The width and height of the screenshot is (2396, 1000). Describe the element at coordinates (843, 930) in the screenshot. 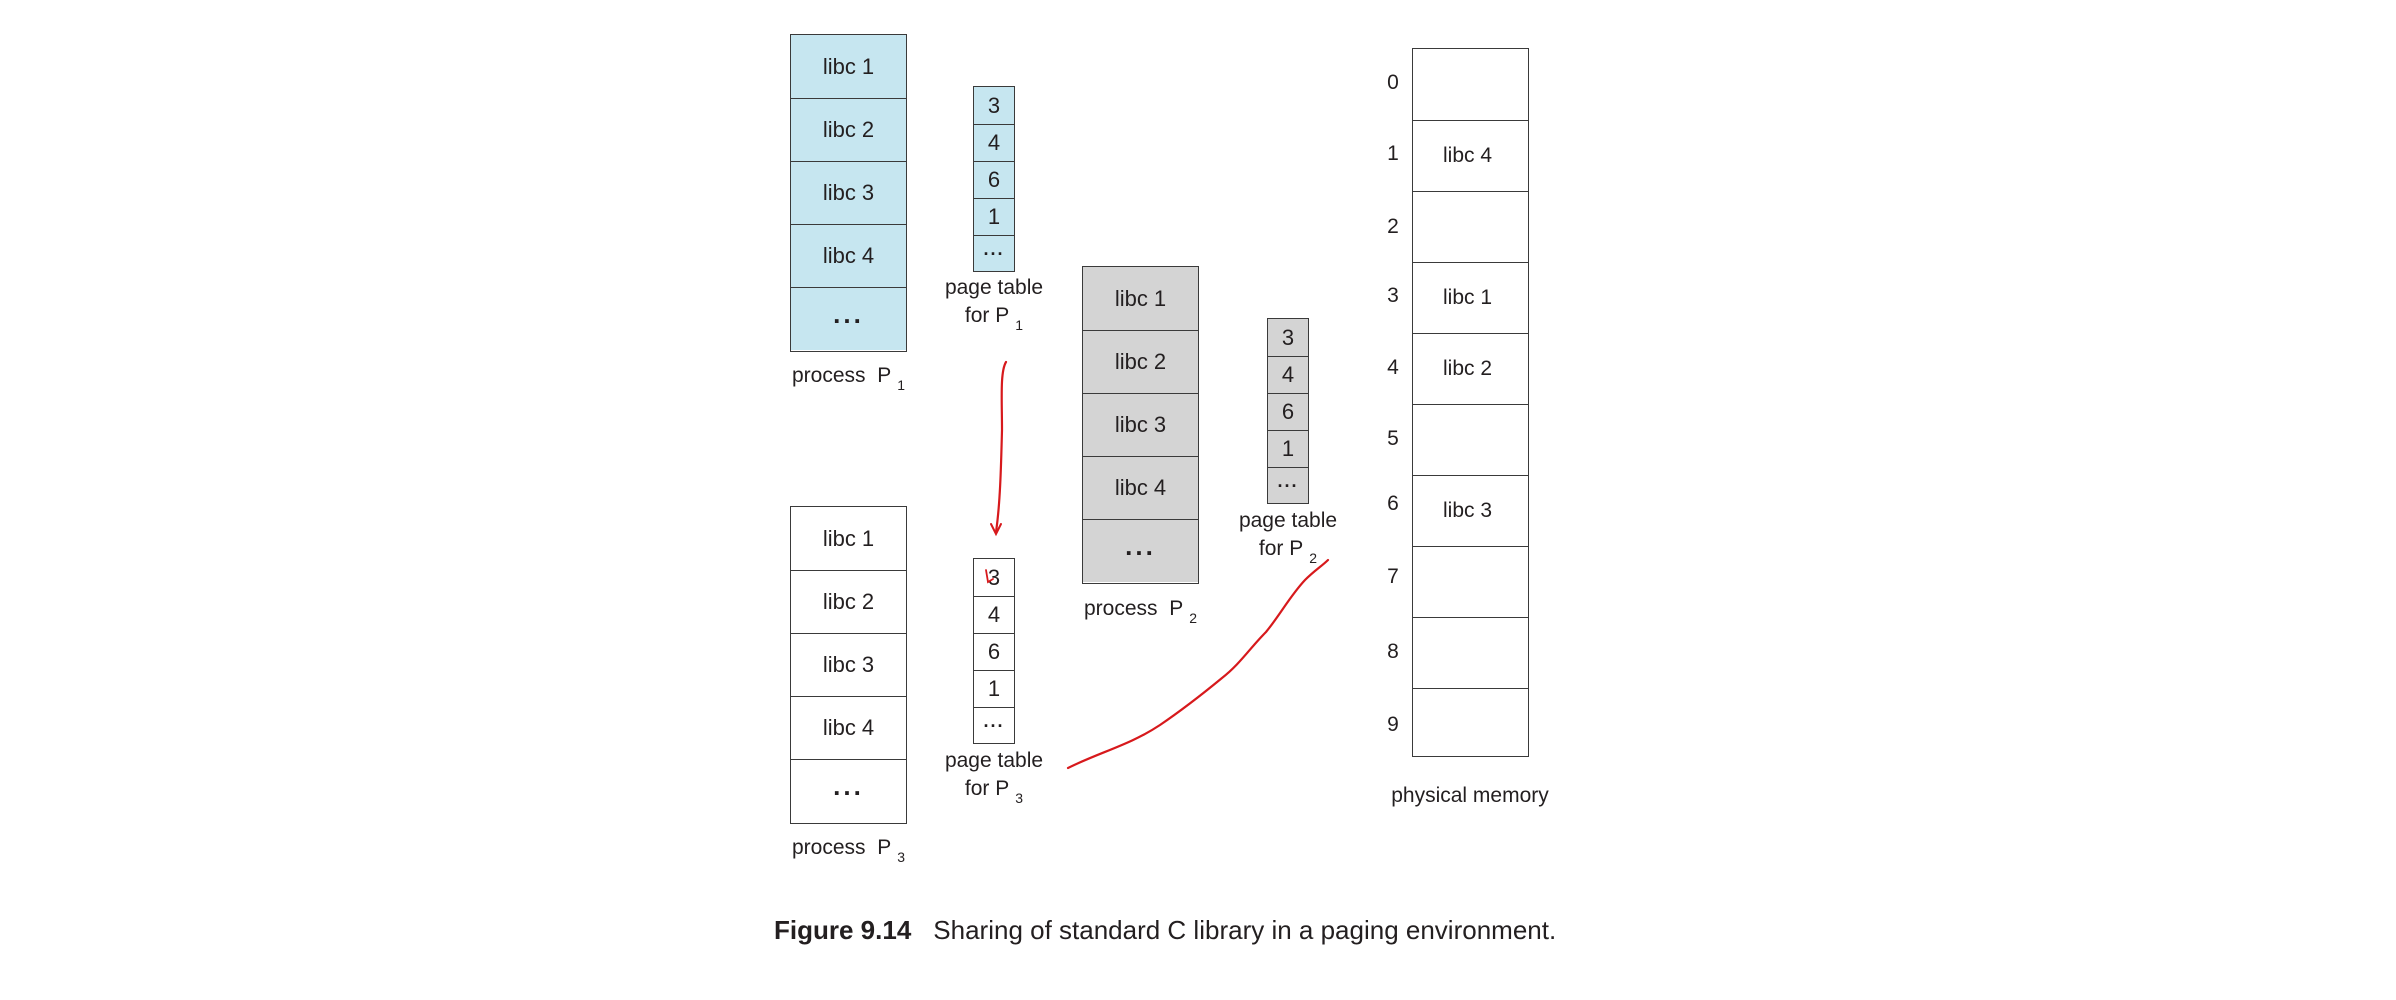

I see `figure-number: Figure 9.14` at that location.